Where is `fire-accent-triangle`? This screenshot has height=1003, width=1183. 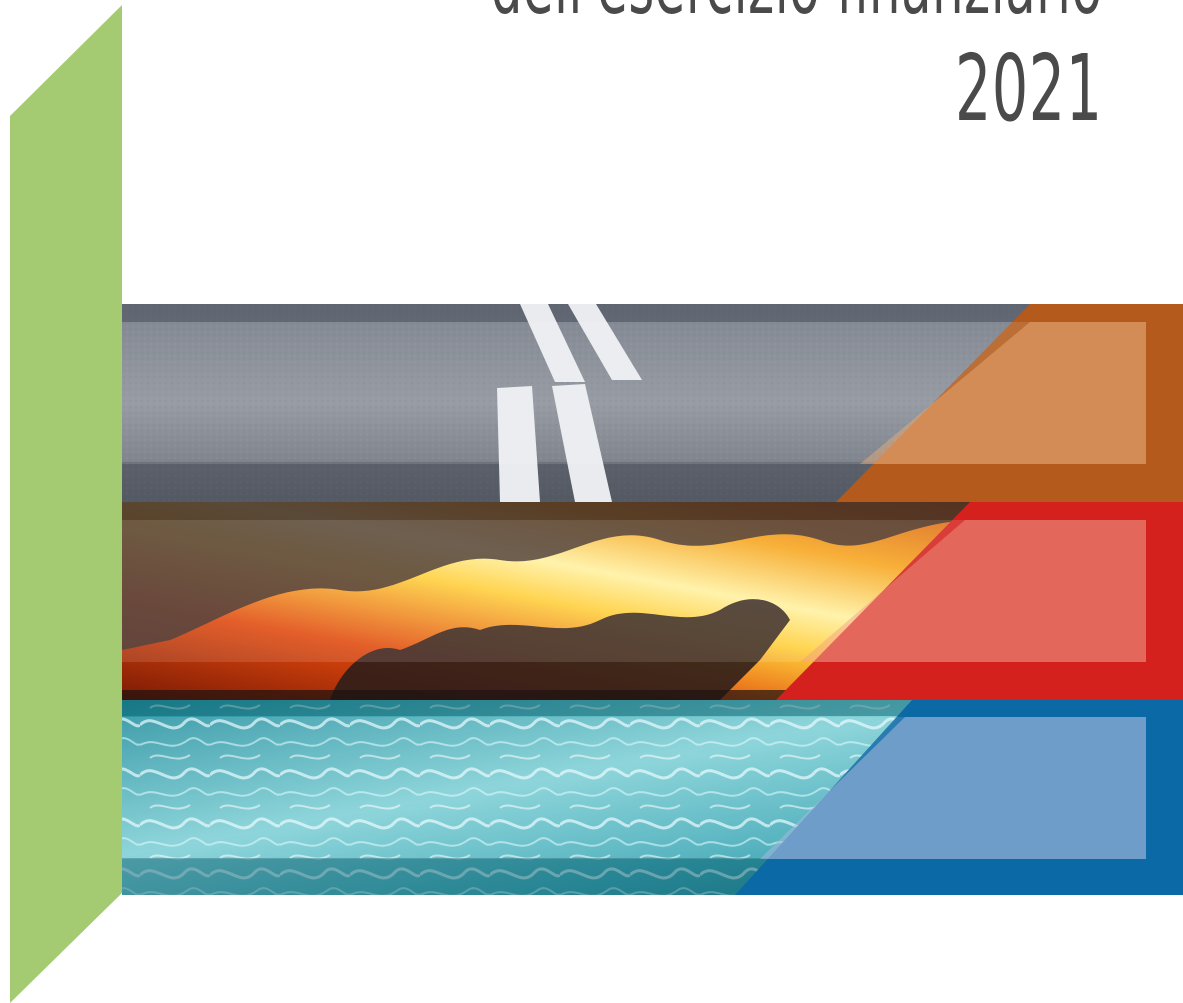 fire-accent-triangle is located at coordinates (979, 601).